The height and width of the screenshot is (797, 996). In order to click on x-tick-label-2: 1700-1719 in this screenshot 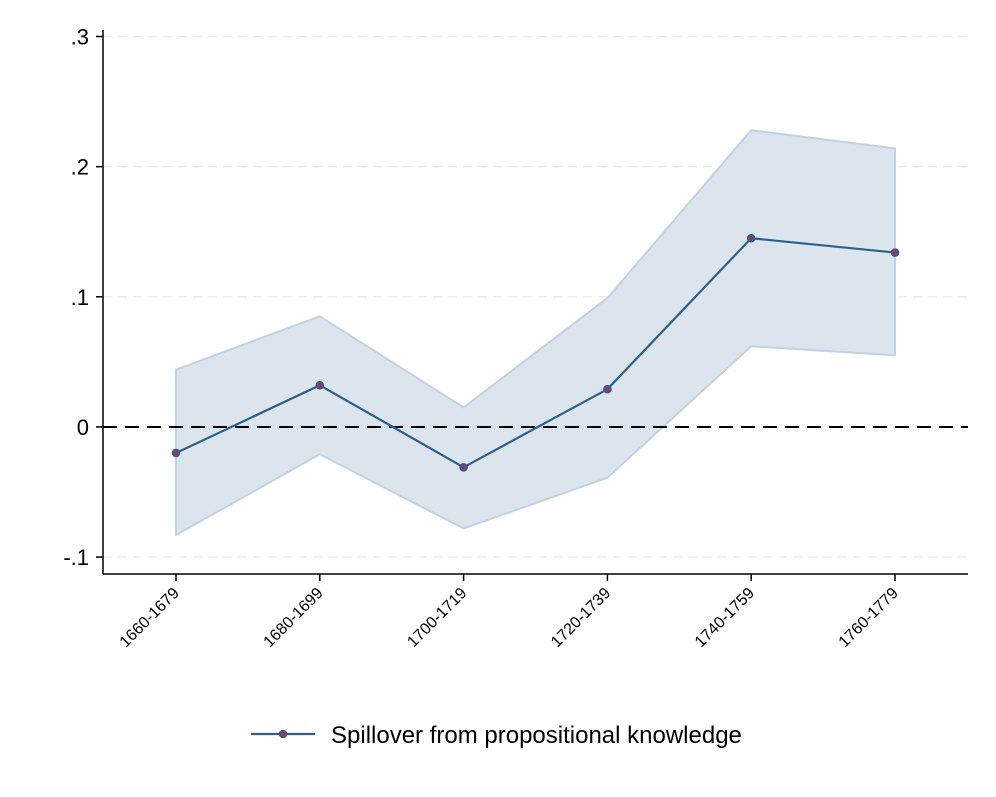, I will do `click(437, 618)`.